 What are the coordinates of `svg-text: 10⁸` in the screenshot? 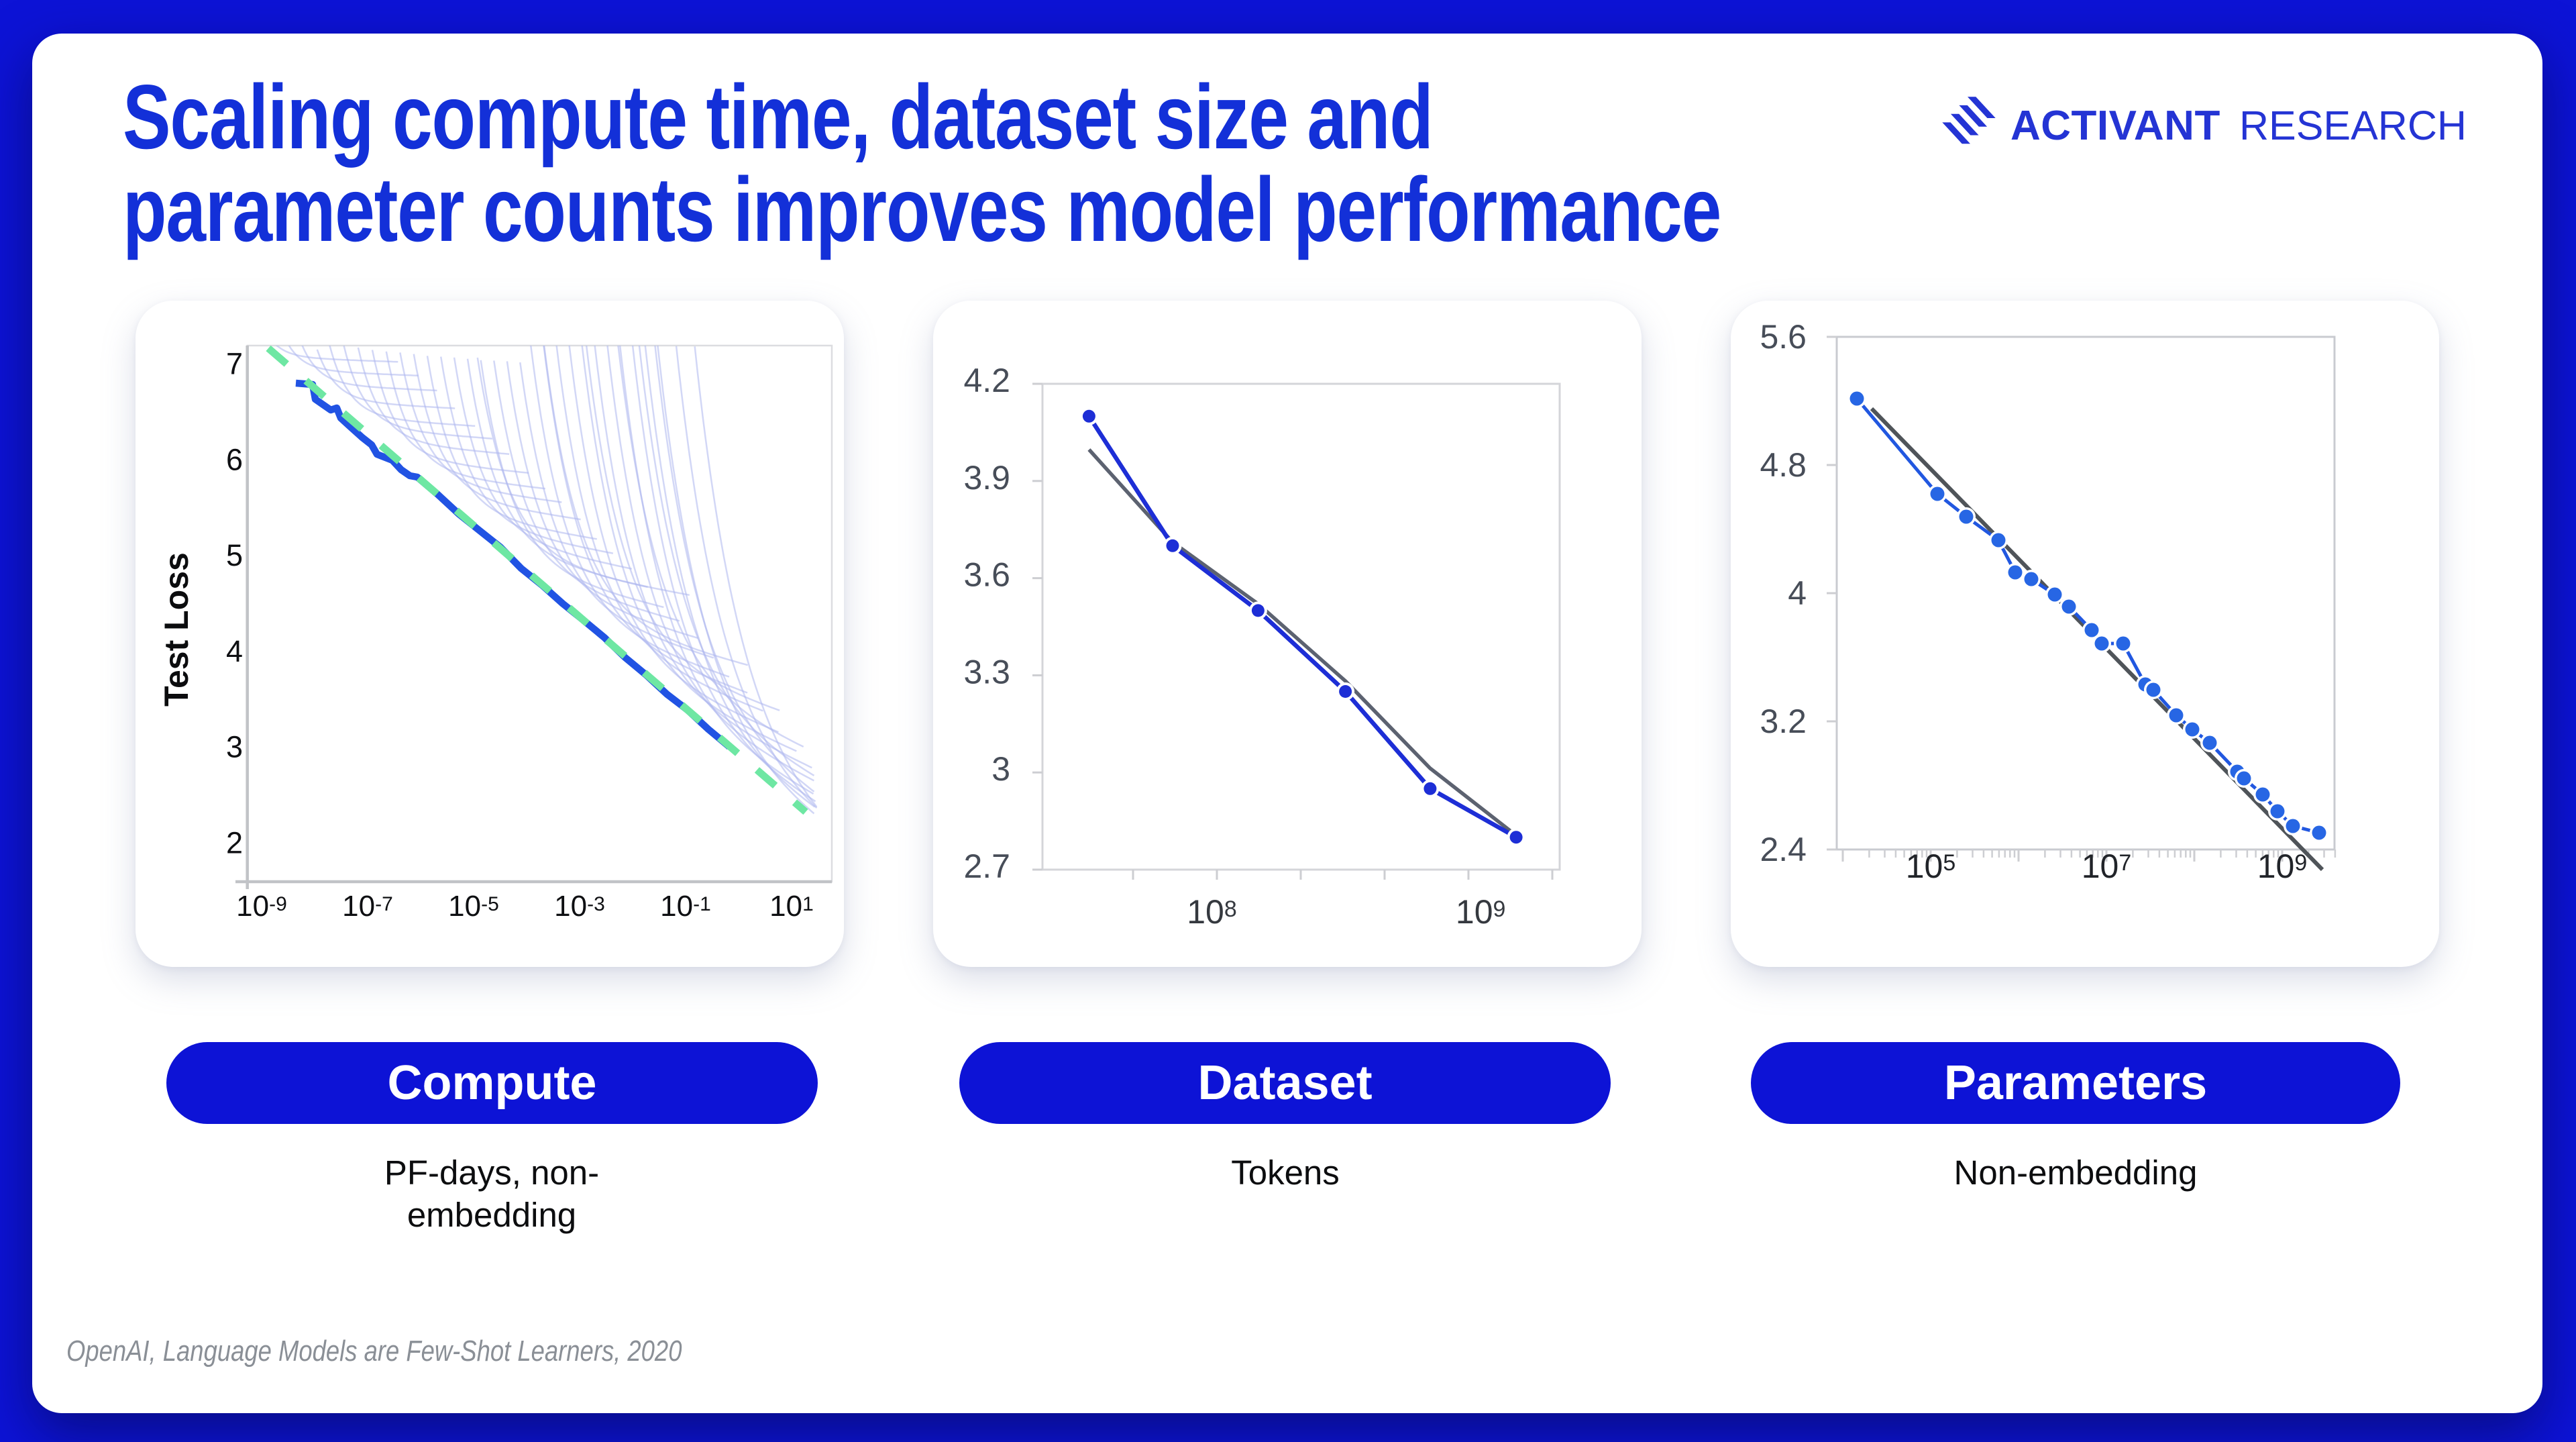 It's located at (1212, 912).